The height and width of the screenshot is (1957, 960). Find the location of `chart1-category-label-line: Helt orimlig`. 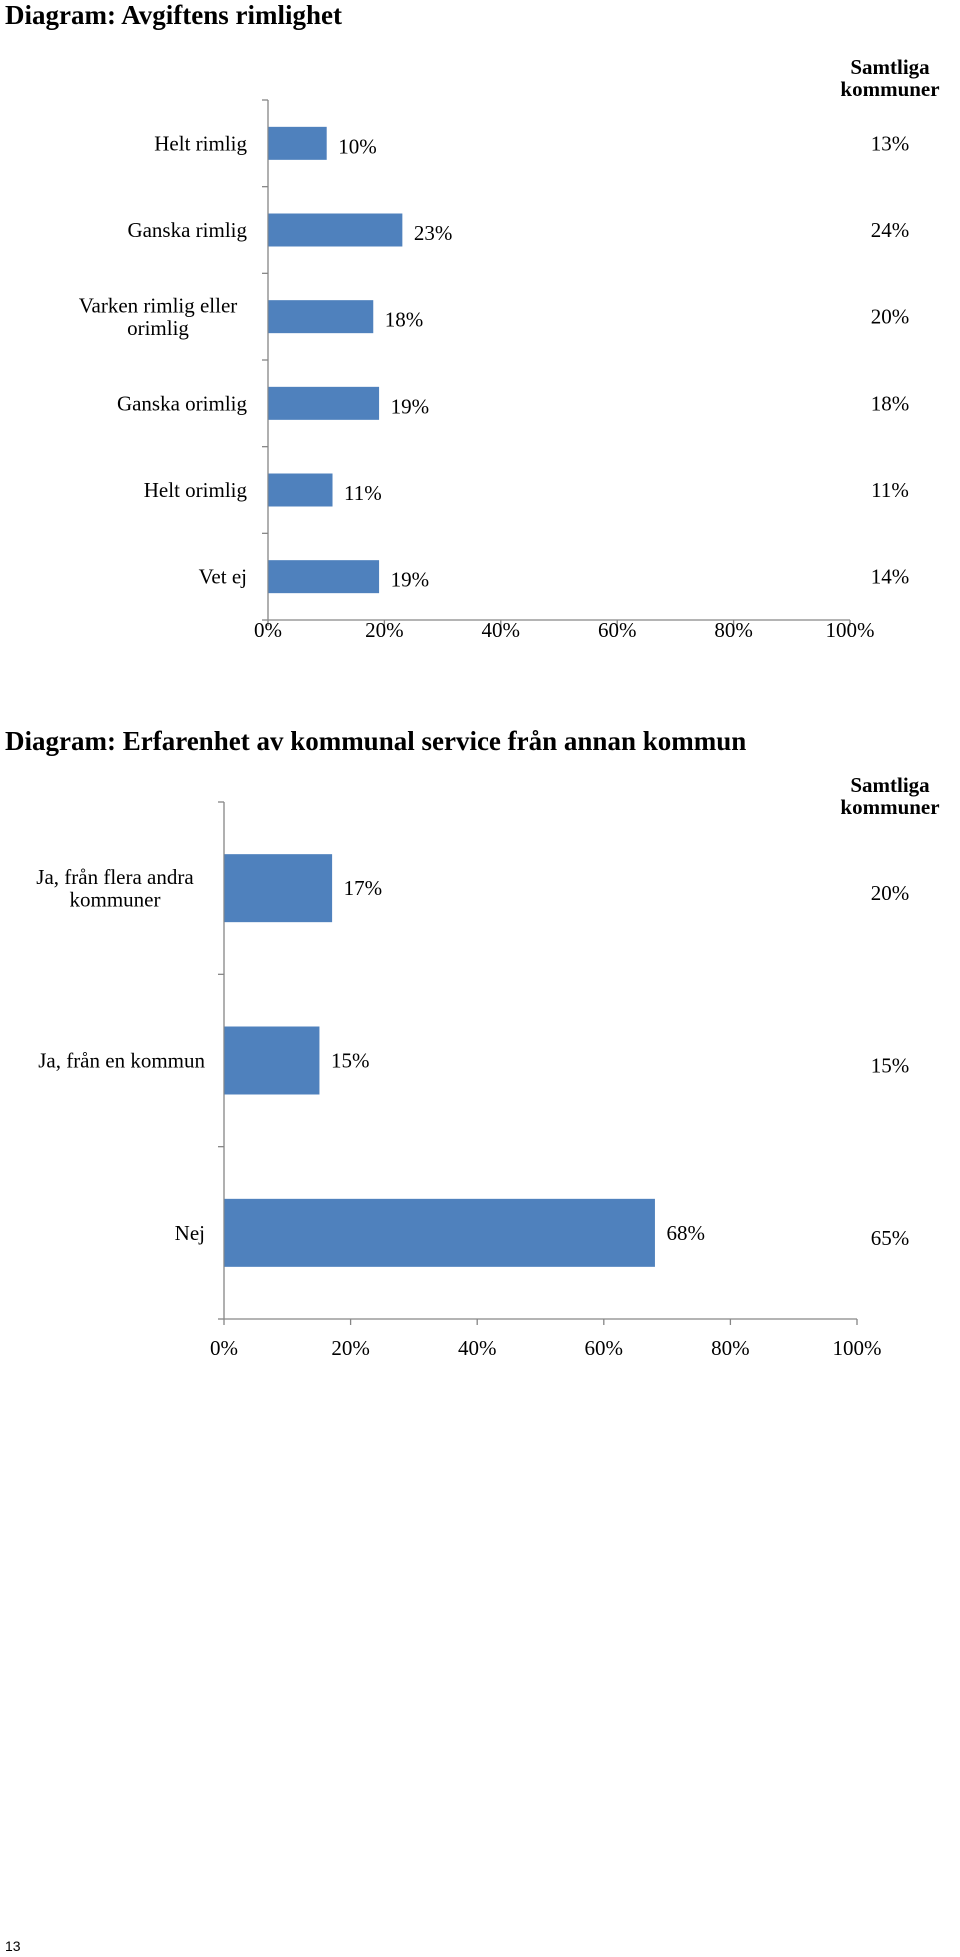

chart1-category-label-line: Helt orimlig is located at coordinates (196, 490).